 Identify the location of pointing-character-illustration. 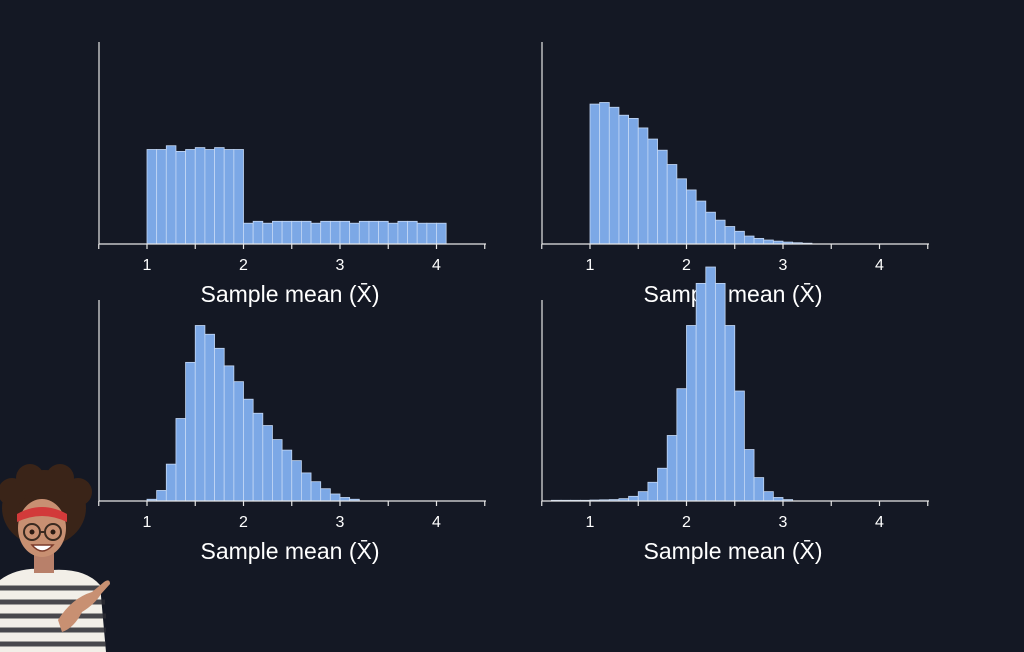
(55, 558).